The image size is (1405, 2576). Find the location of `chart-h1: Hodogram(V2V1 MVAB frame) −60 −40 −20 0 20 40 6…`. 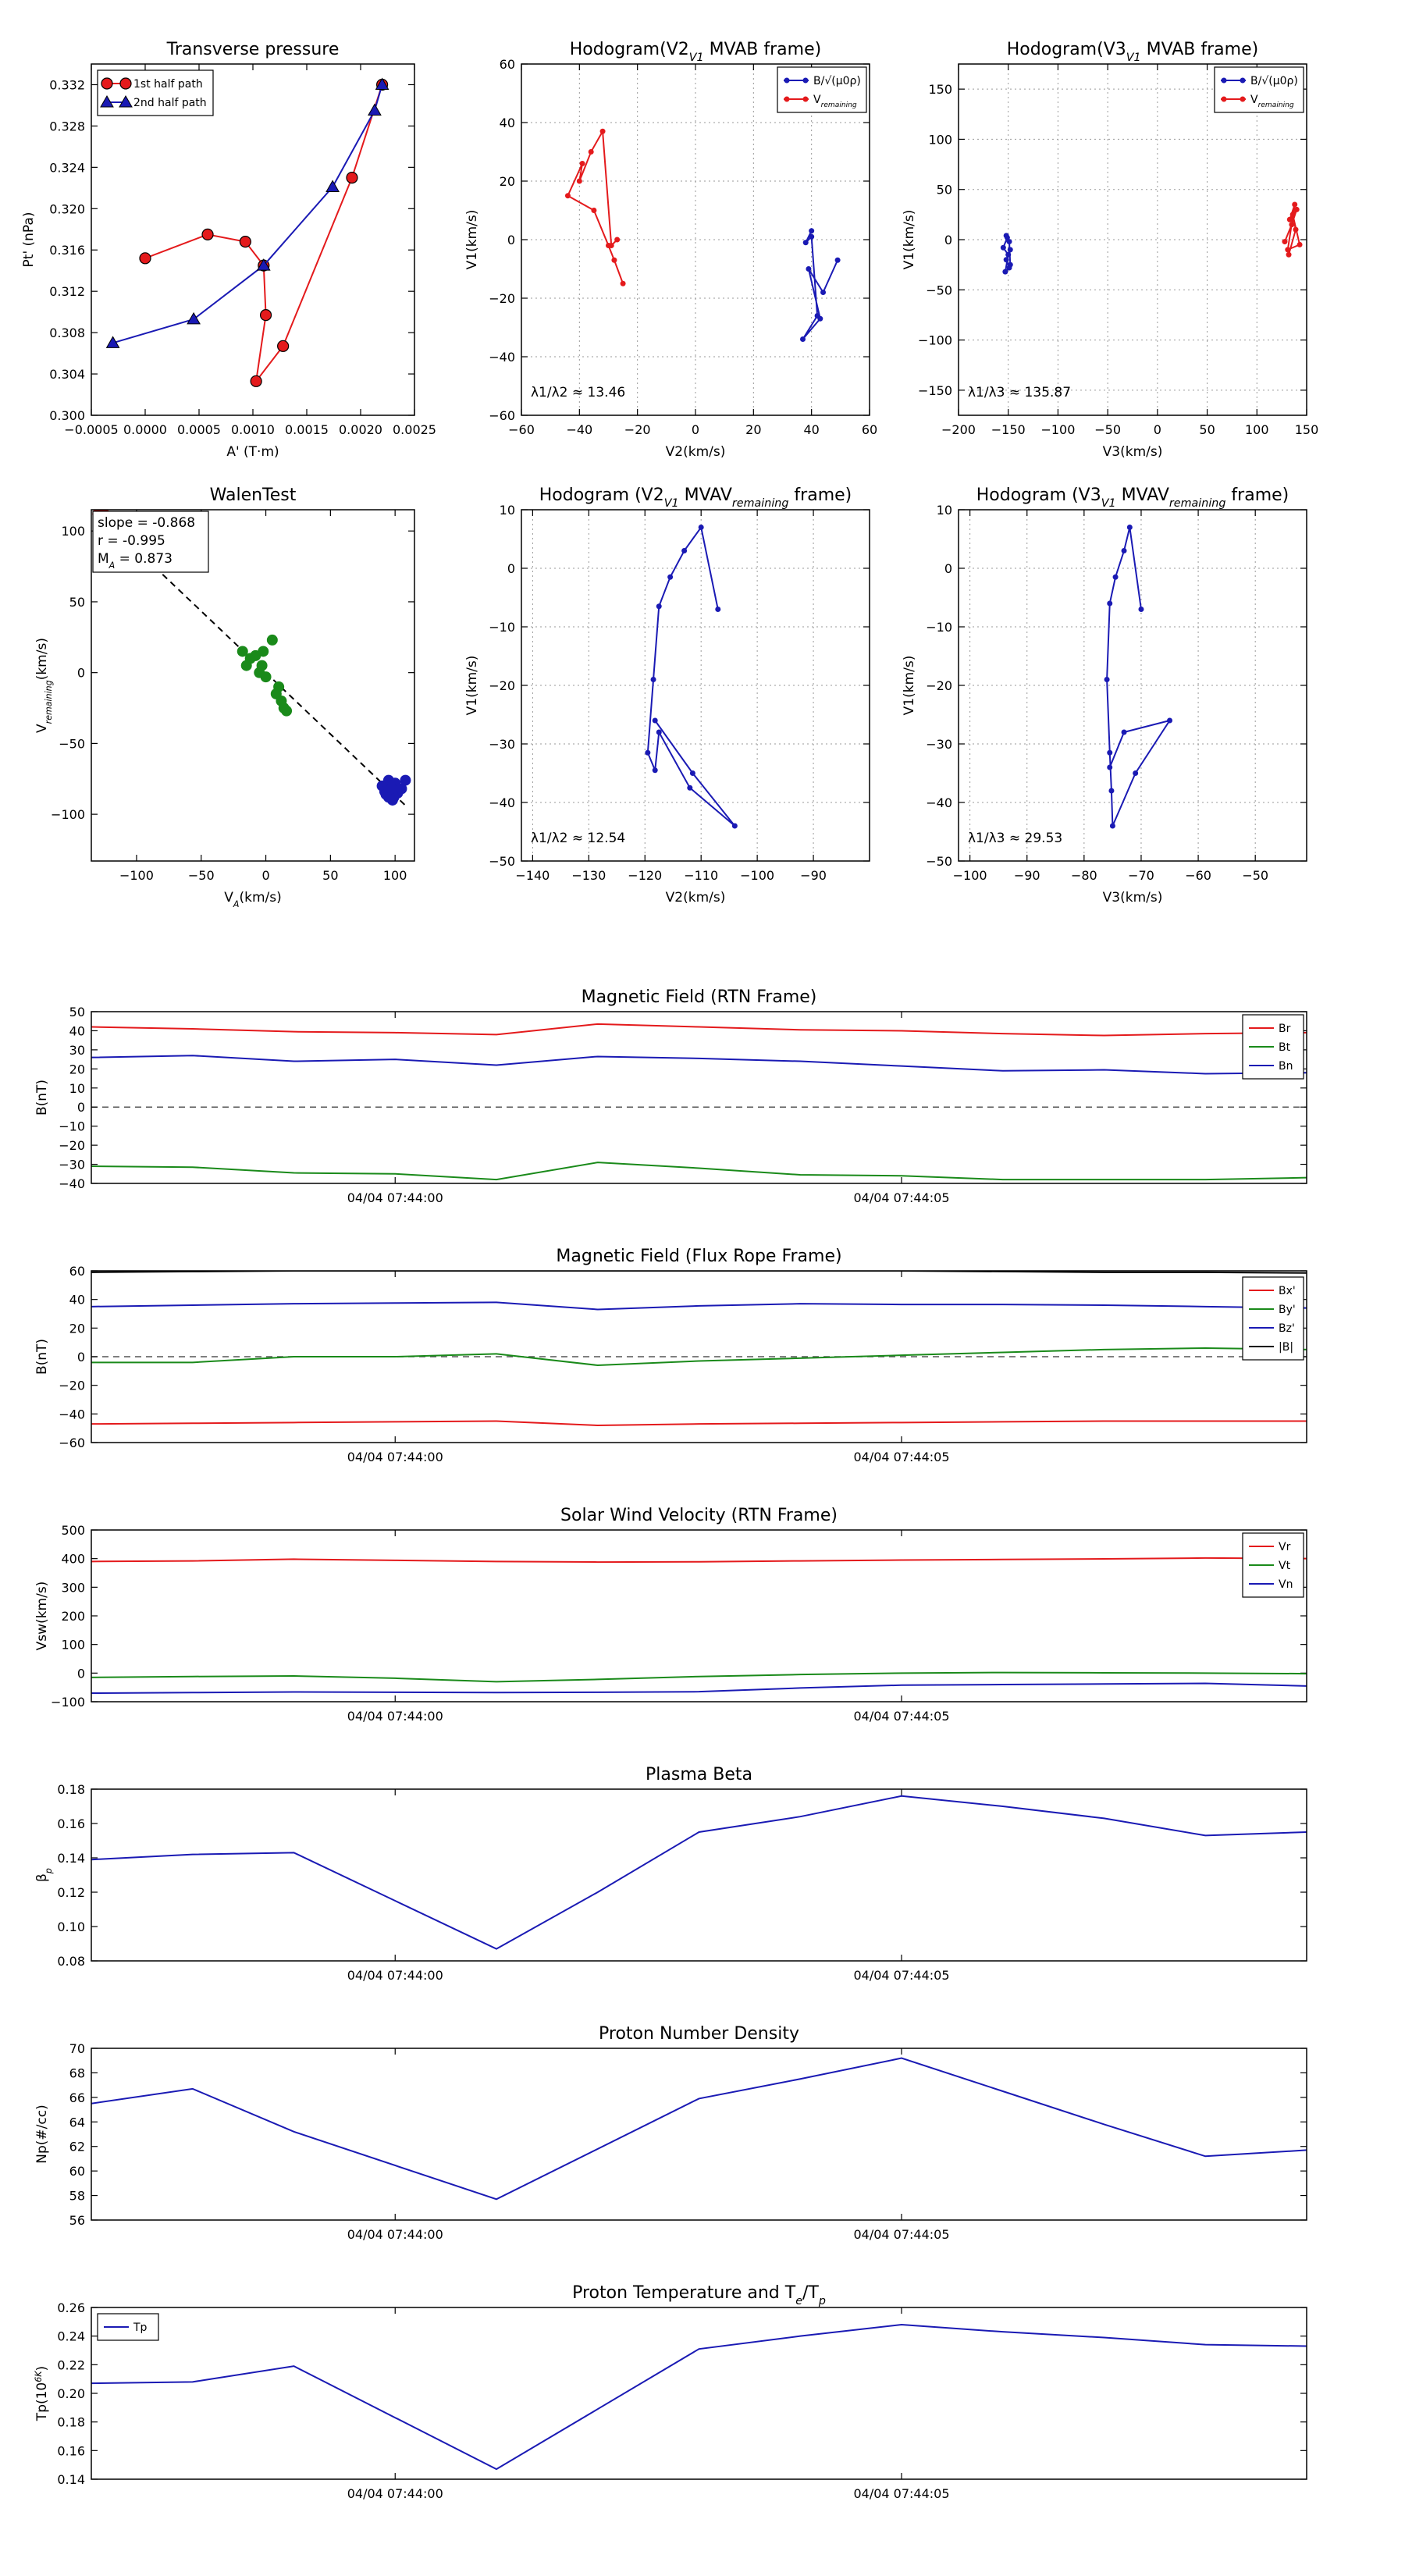

chart-h1: Hodogram(V2V1 MVAB frame) −60 −40 −20 0 20 40 6… is located at coordinates (671, 250).